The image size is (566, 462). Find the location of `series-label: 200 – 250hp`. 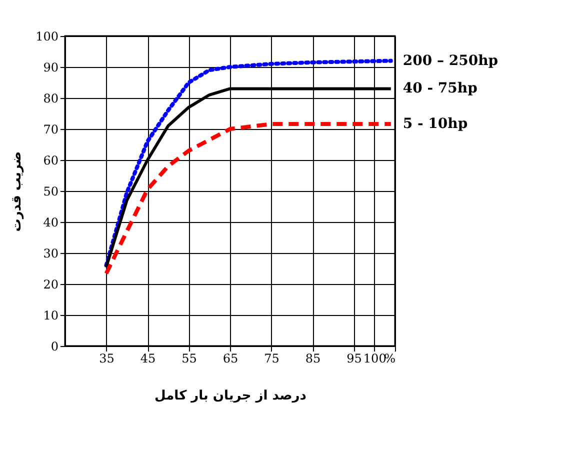

series-label: 200 – 250hp is located at coordinates (450, 60).